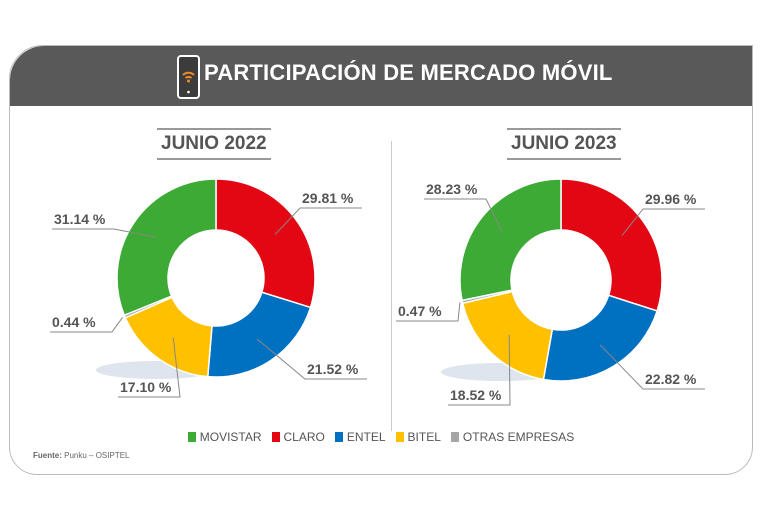 This screenshot has height=507, width=760. I want to click on source-label: Fuente:, so click(47, 455).